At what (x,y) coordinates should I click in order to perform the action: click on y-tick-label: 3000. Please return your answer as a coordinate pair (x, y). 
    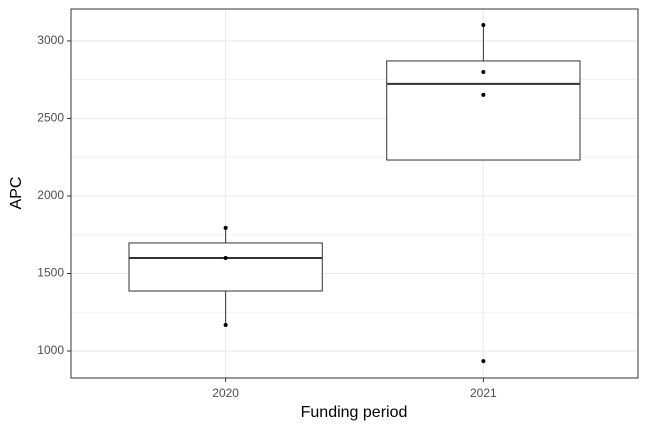
    Looking at the image, I should click on (50, 40).